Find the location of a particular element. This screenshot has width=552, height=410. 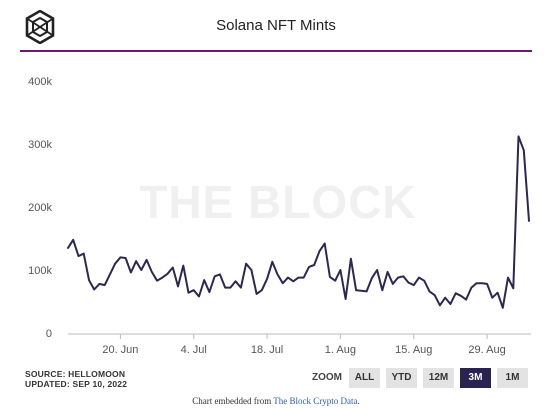

updated-text: UPDATED: SEP 10, 2022 is located at coordinates (76, 384).